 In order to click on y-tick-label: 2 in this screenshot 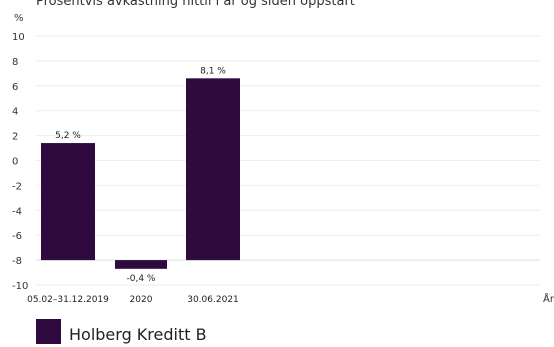, I will do `click(15, 137)`.